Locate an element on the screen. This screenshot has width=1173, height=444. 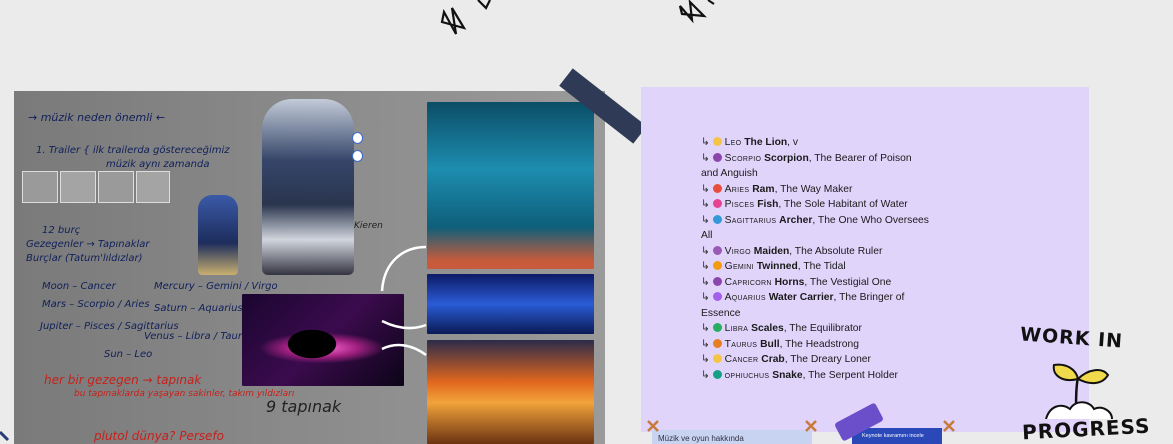
keynote-card: Keynote kavramını incele is located at coordinates (897, 436).